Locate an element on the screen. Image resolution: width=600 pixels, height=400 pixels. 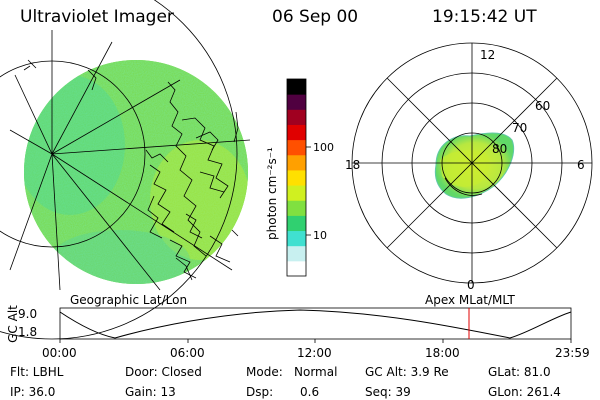
altitude-max-label: 9.0 is located at coordinates (28, 314).